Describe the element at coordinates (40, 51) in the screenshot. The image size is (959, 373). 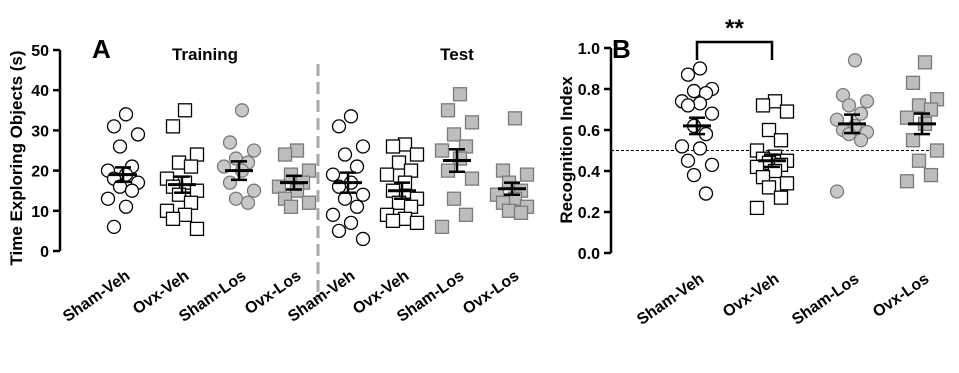
I see `y-tick-label: 50` at that location.